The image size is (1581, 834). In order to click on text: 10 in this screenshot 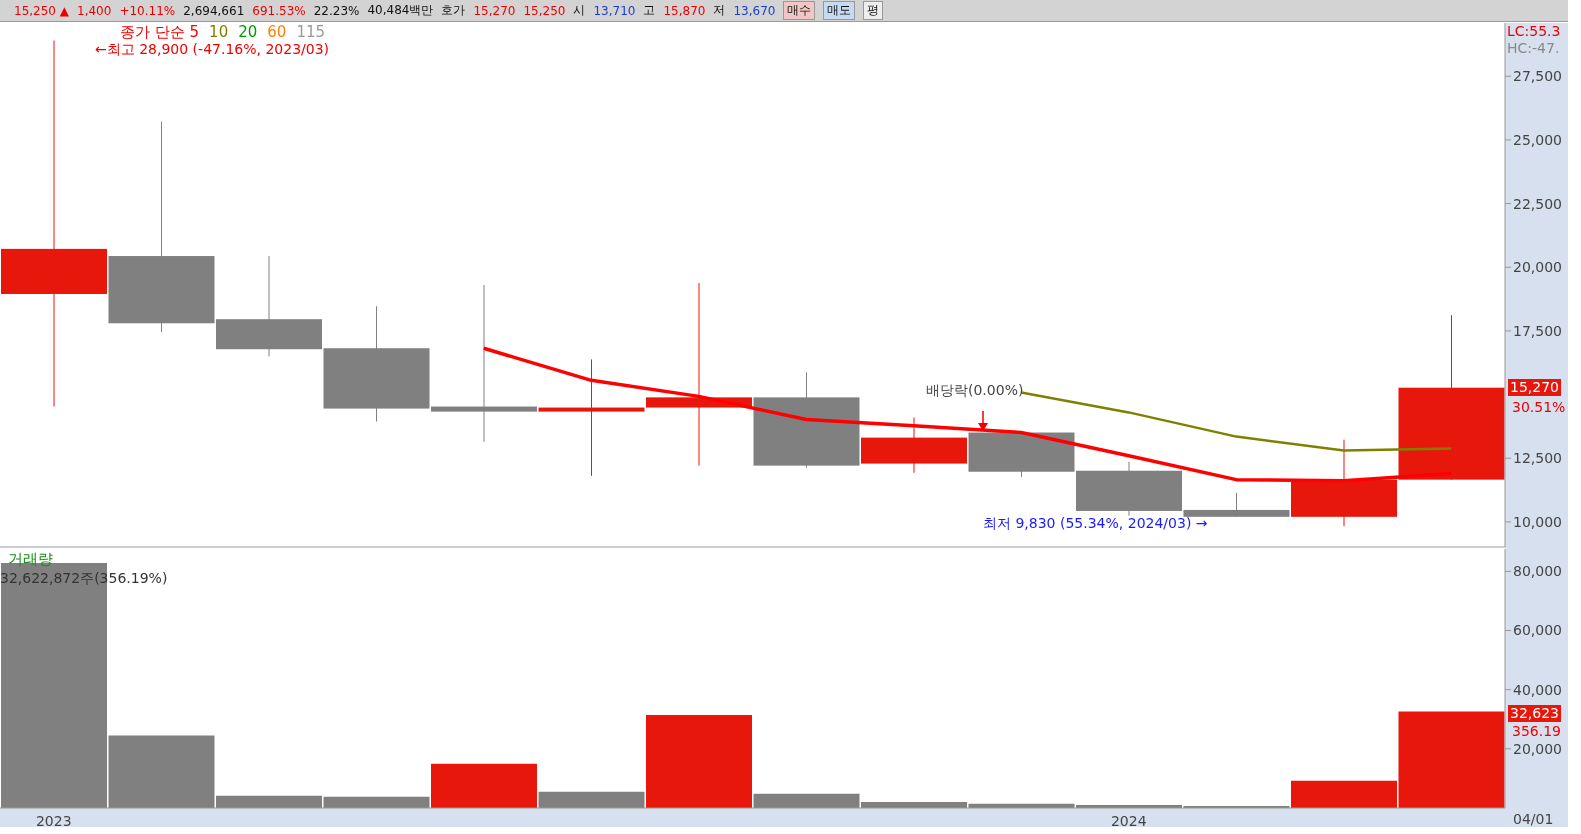, I will do `click(219, 32)`.